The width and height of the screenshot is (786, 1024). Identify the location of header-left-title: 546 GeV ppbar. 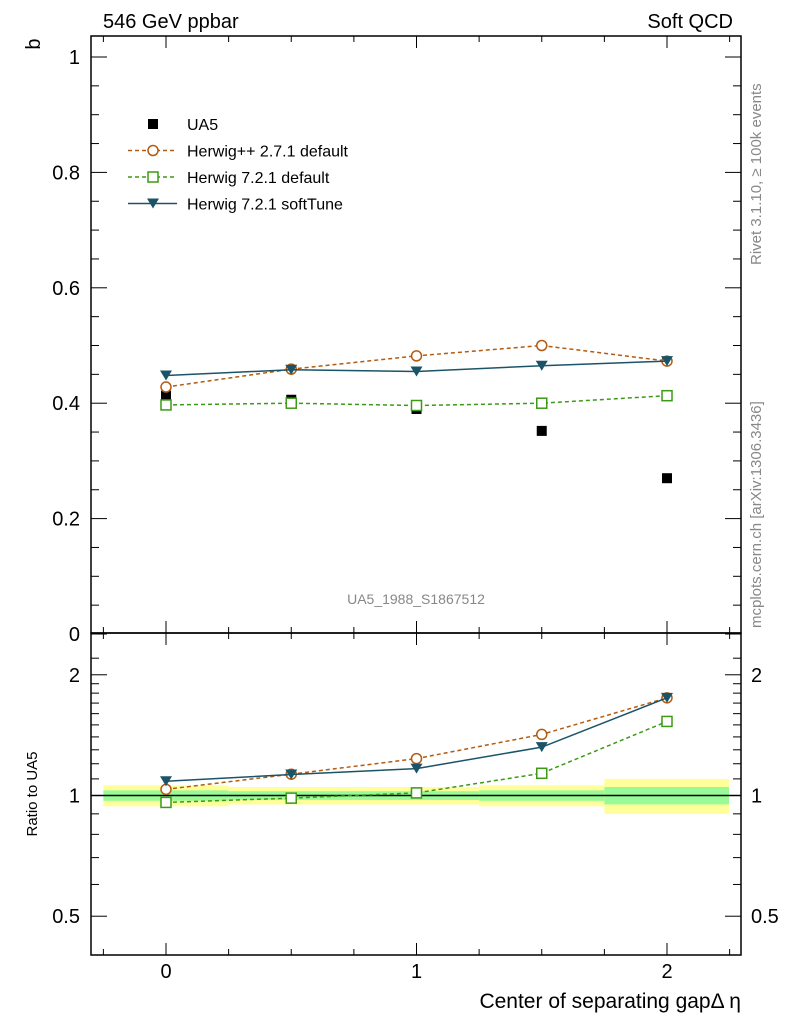
(171, 22).